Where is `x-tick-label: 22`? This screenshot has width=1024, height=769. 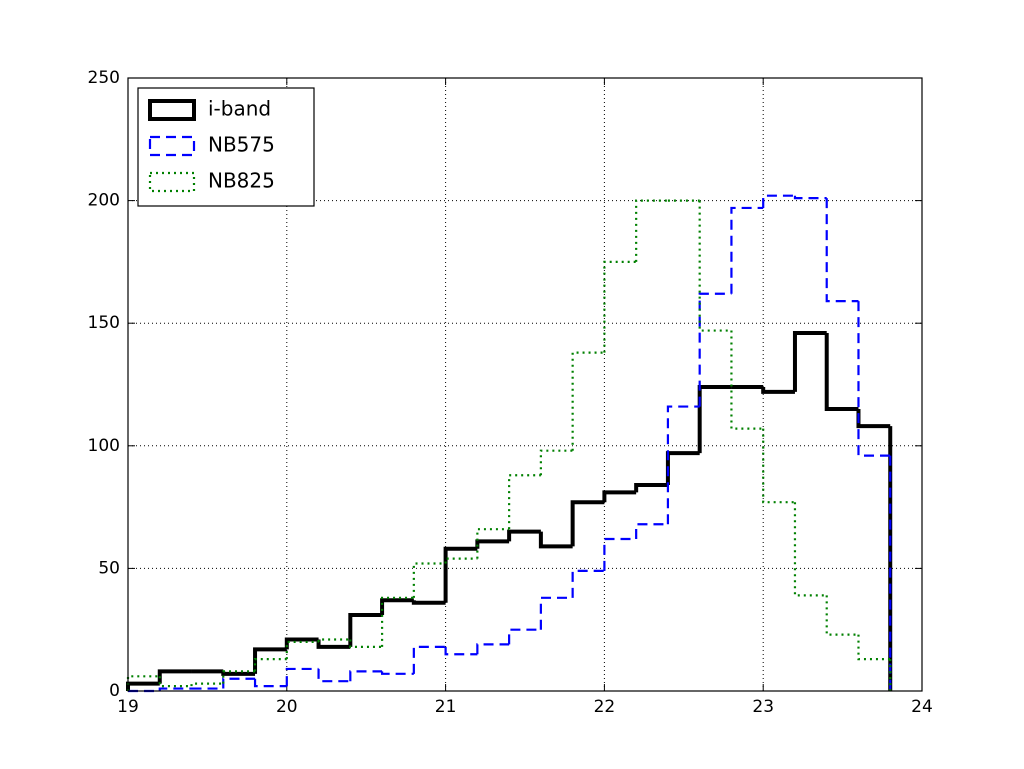 x-tick-label: 22 is located at coordinates (605, 707).